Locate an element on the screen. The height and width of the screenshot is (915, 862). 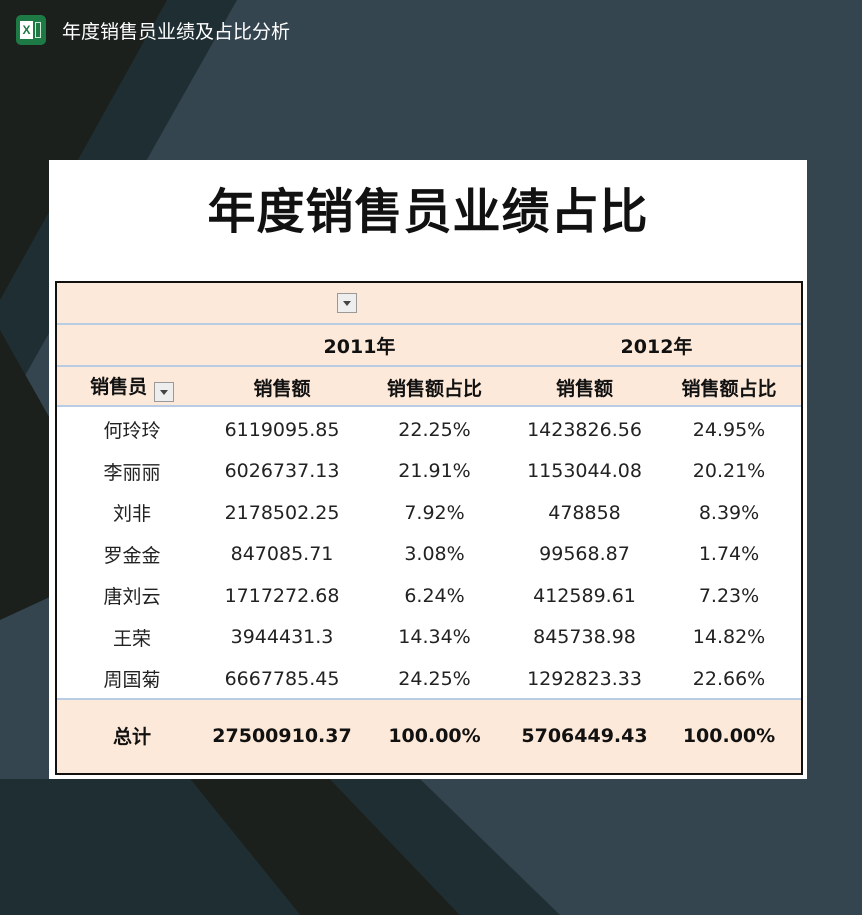
cell-sales-2011: 6119095.85 is located at coordinates (282, 429).